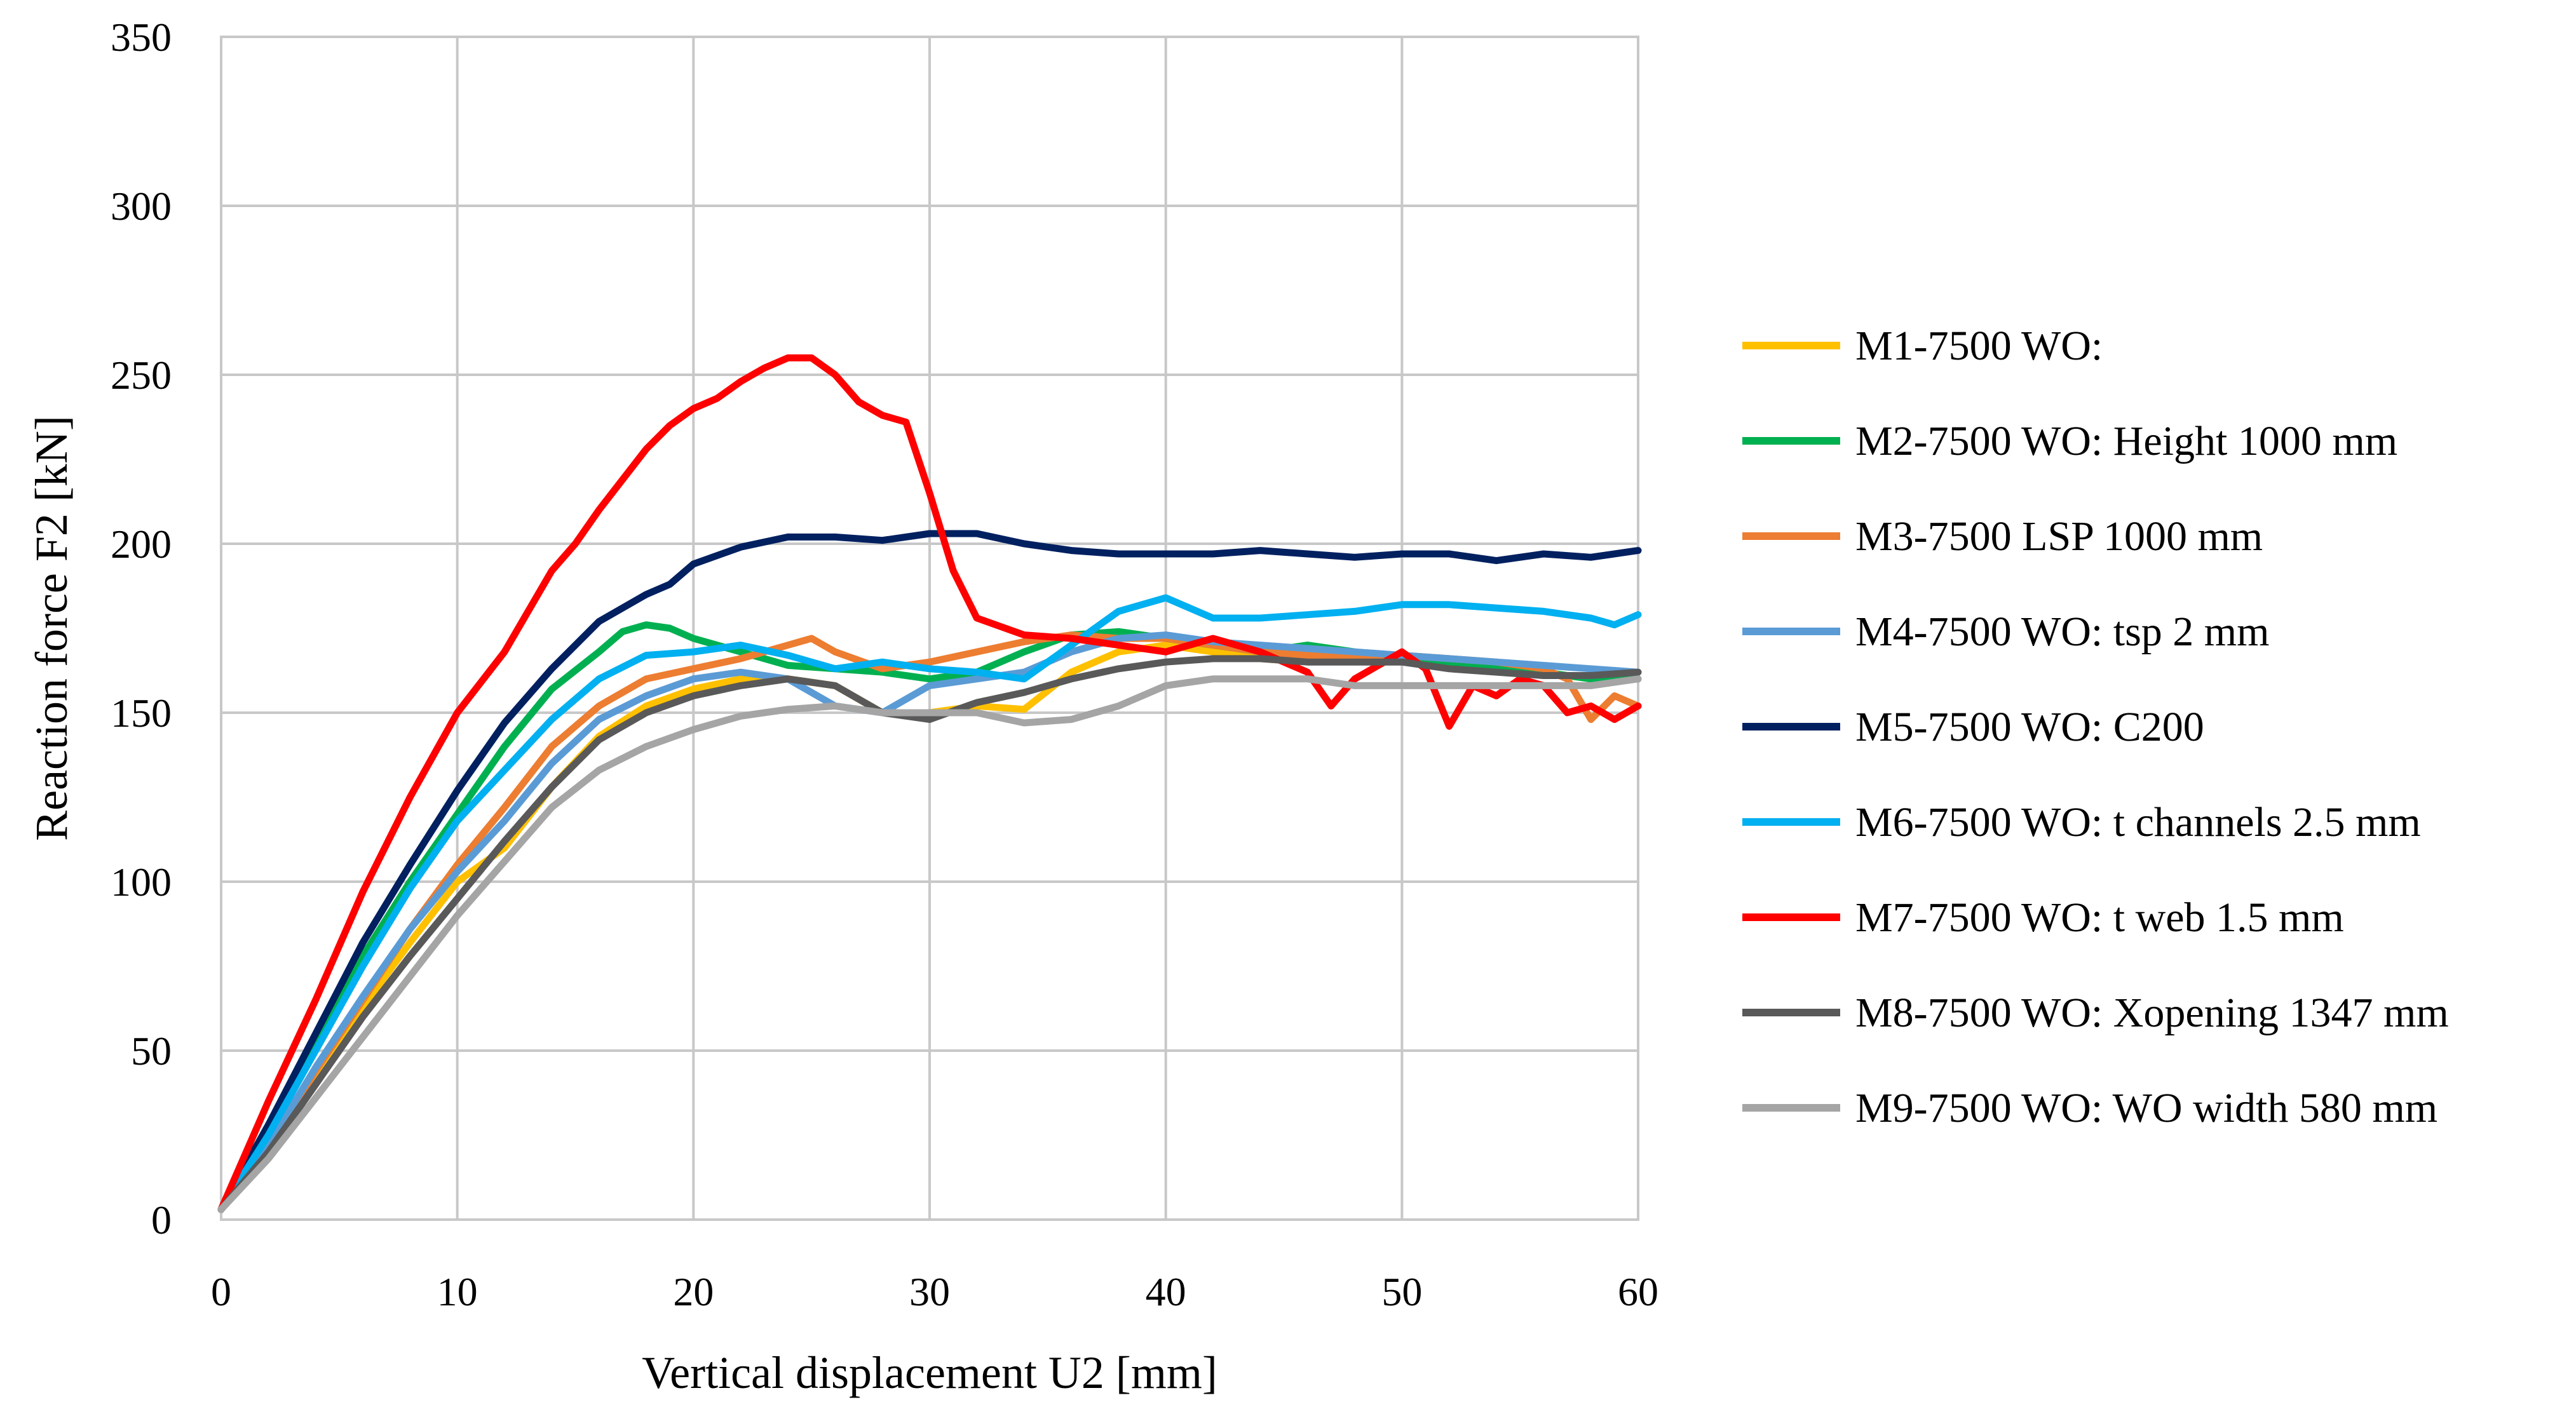 The width and height of the screenshot is (2576, 1414). I want to click on y-tick-label: 200, so click(141, 544).